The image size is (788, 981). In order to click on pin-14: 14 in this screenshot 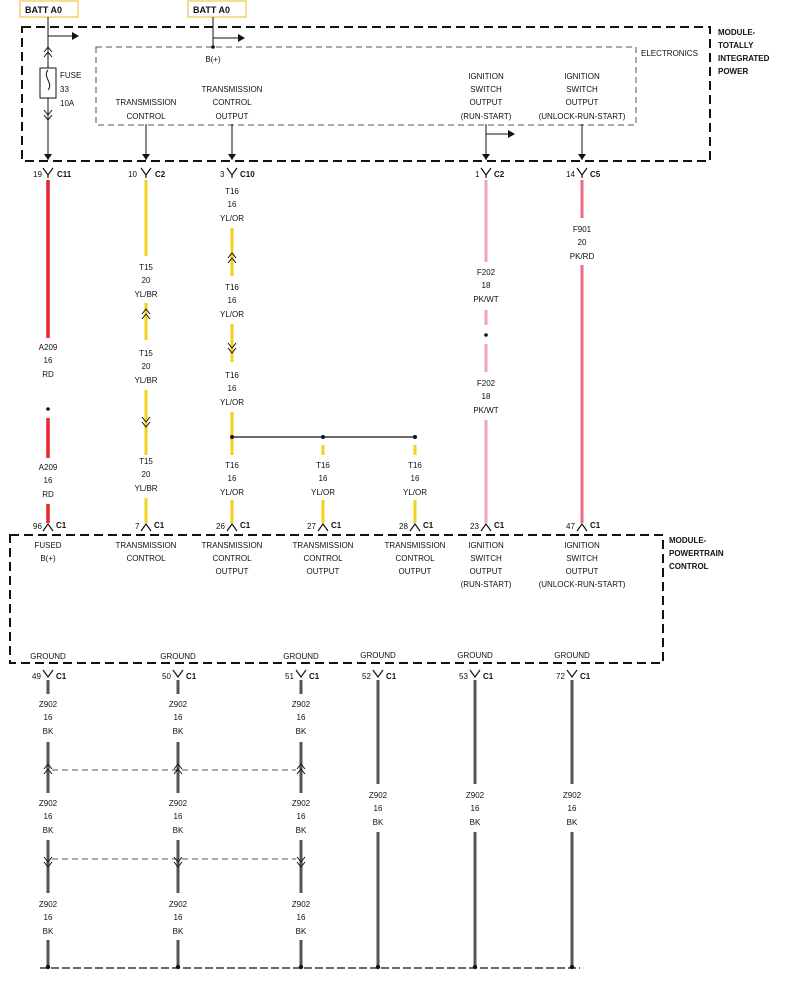, I will do `click(570, 174)`.